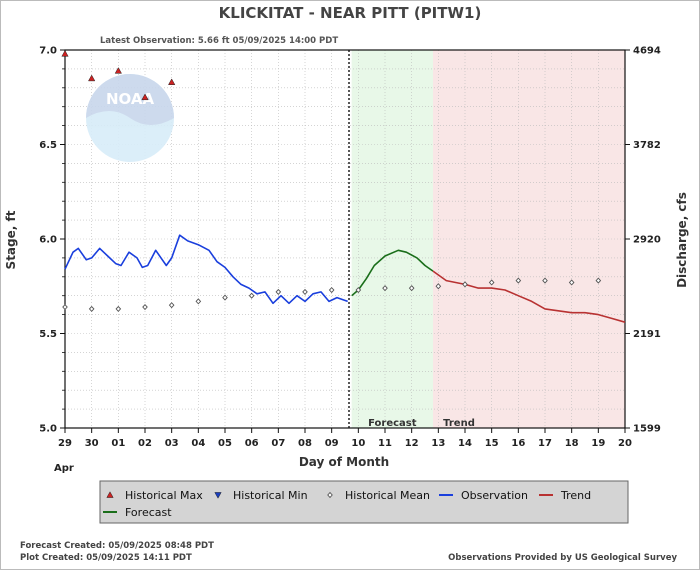 The image size is (700, 570). Describe the element at coordinates (92, 443) in the screenshot. I see `x-tick-label: 30` at that location.